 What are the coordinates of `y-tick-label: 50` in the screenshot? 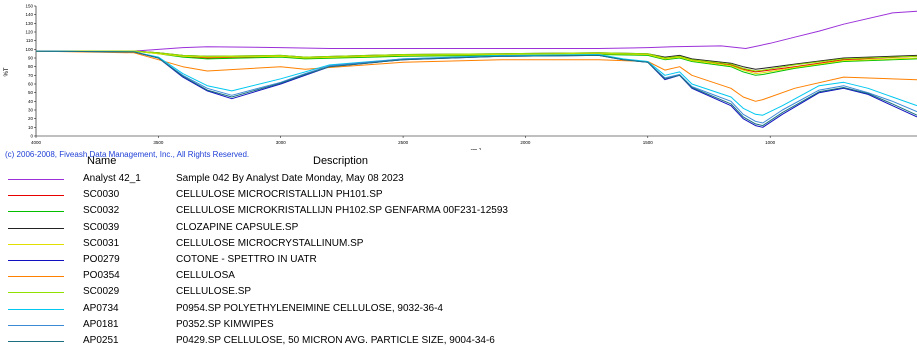 It's located at (31, 92).